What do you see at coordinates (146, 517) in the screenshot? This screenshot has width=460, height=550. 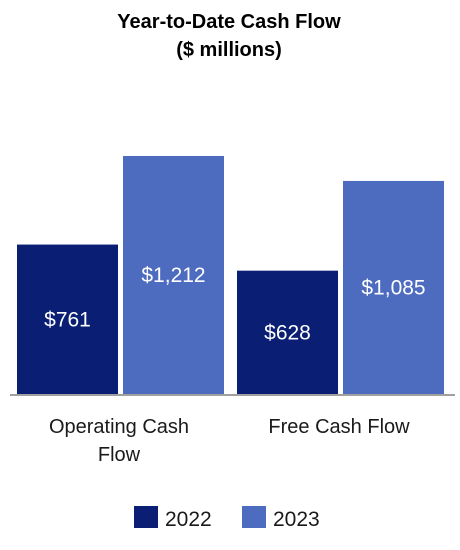 I see `legend-swatch-2022` at bounding box center [146, 517].